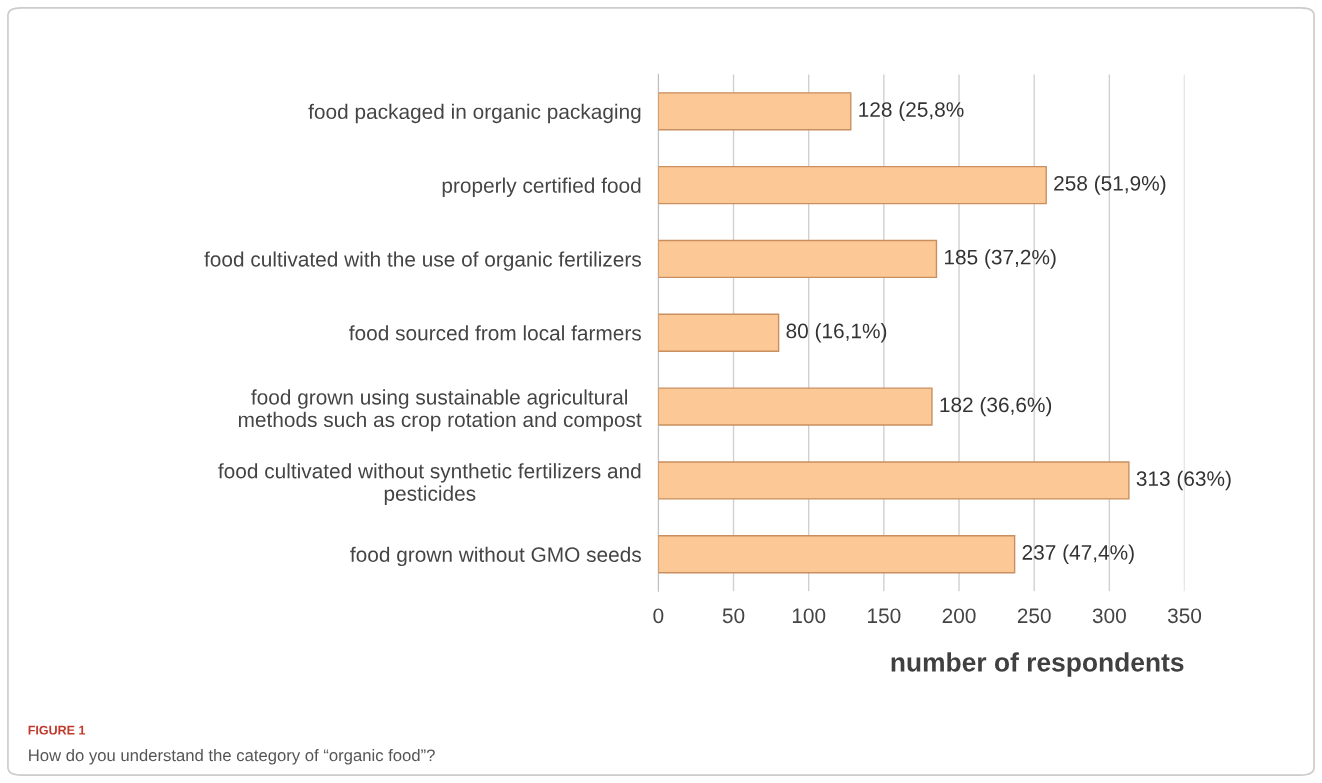 Image resolution: width=1322 pixels, height=783 pixels. Describe the element at coordinates (1183, 480) in the screenshot. I see `data-label: 313 (63%)` at that location.